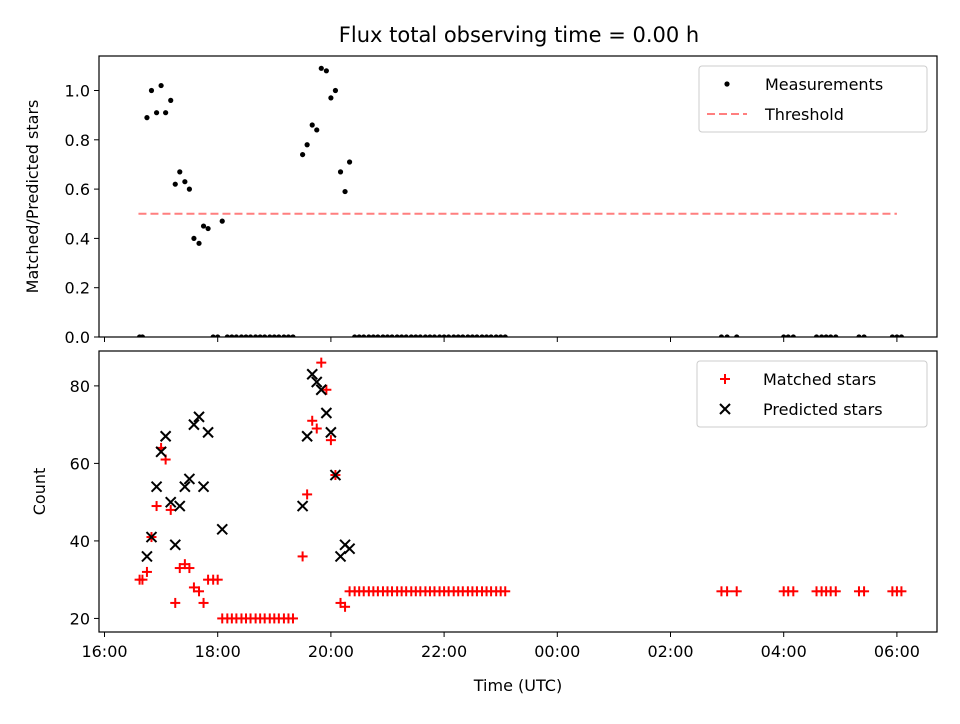 The height and width of the screenshot is (724, 960). I want to click on bottom-xtick-label: 16:00, so click(104, 651).